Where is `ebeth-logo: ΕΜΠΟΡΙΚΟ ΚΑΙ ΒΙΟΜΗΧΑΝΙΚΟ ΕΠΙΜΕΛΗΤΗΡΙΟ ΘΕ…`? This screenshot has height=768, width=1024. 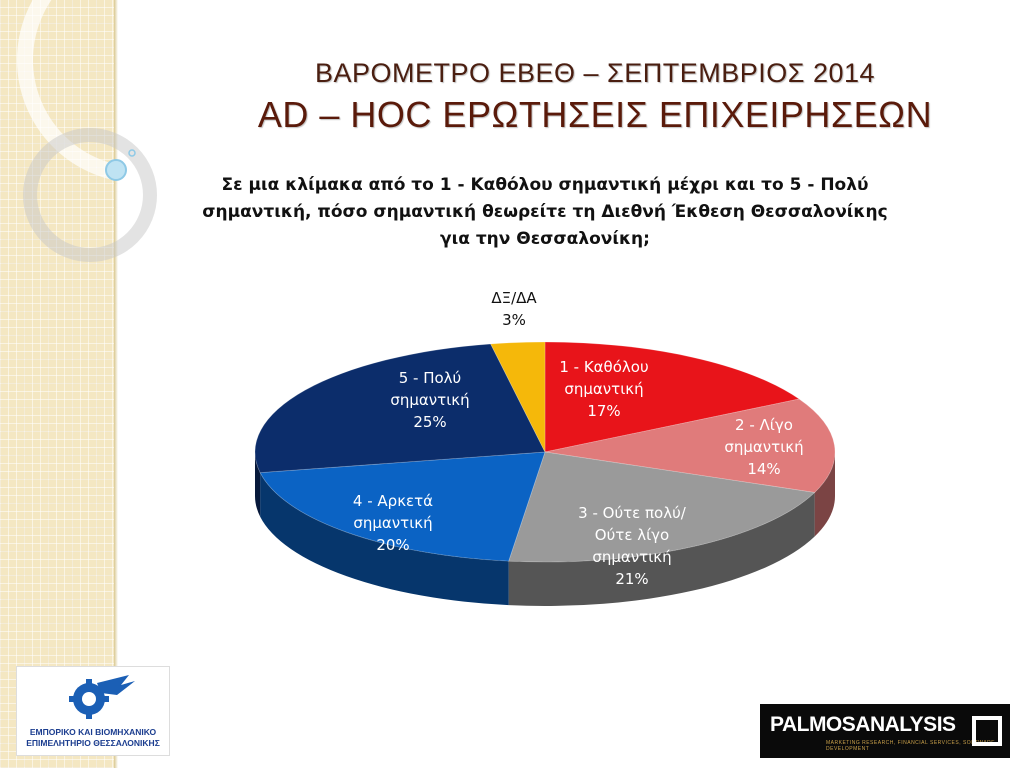 ebeth-logo: ΕΜΠΟΡΙΚΟ ΚΑΙ ΒΙΟΜΗΧΑΝΙΚΟ ΕΠΙΜΕΛΗΤΗΡΙΟ ΘΕ… is located at coordinates (93, 711).